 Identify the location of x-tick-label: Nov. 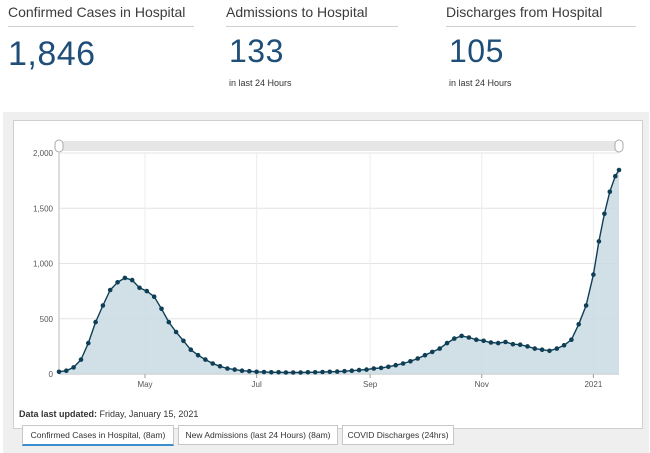
(482, 384).